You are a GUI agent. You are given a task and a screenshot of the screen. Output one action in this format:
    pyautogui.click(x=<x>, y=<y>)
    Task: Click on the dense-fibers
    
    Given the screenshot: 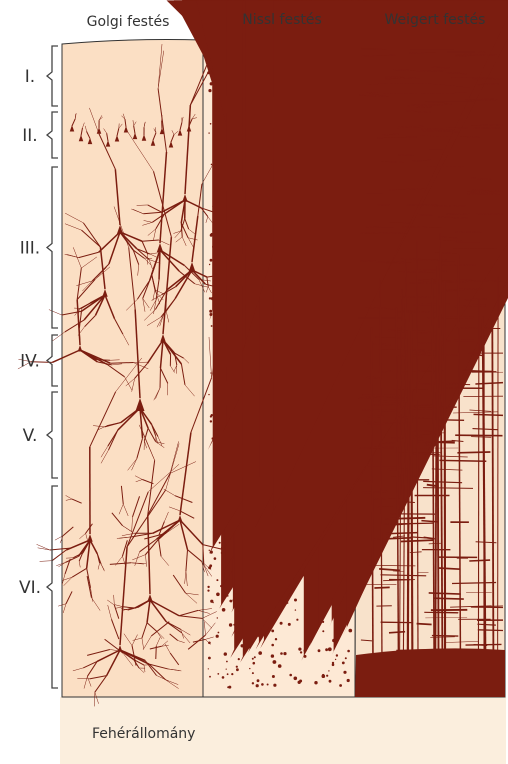 What is the action you would take?
    pyautogui.click(x=430, y=672)
    